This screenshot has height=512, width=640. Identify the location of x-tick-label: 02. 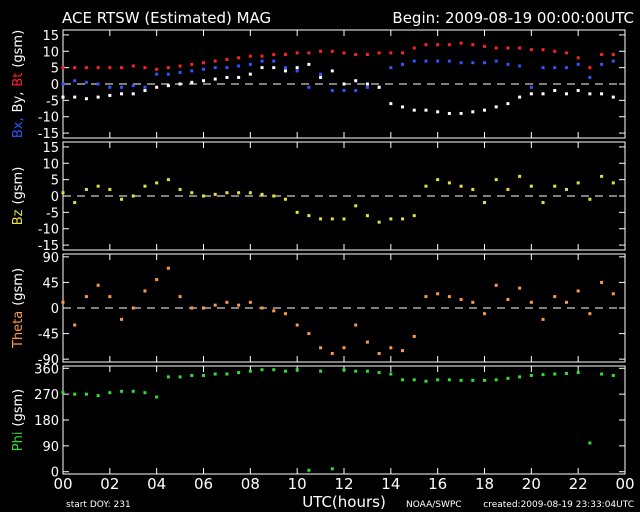
(109, 484).